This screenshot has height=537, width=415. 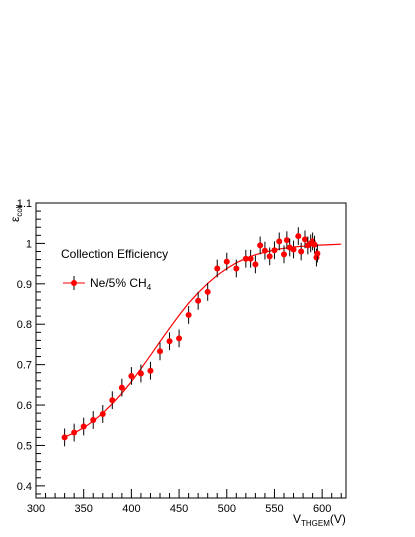 What do you see at coordinates (319, 520) in the screenshot?
I see `x-axis-title: VTHGEM(V)` at bounding box center [319, 520].